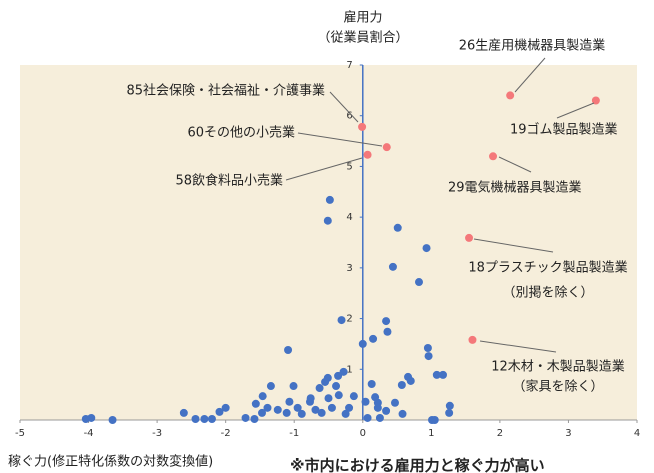  What do you see at coordinates (637, 433) in the screenshot?
I see `x-tick-label: 4` at bounding box center [637, 433].